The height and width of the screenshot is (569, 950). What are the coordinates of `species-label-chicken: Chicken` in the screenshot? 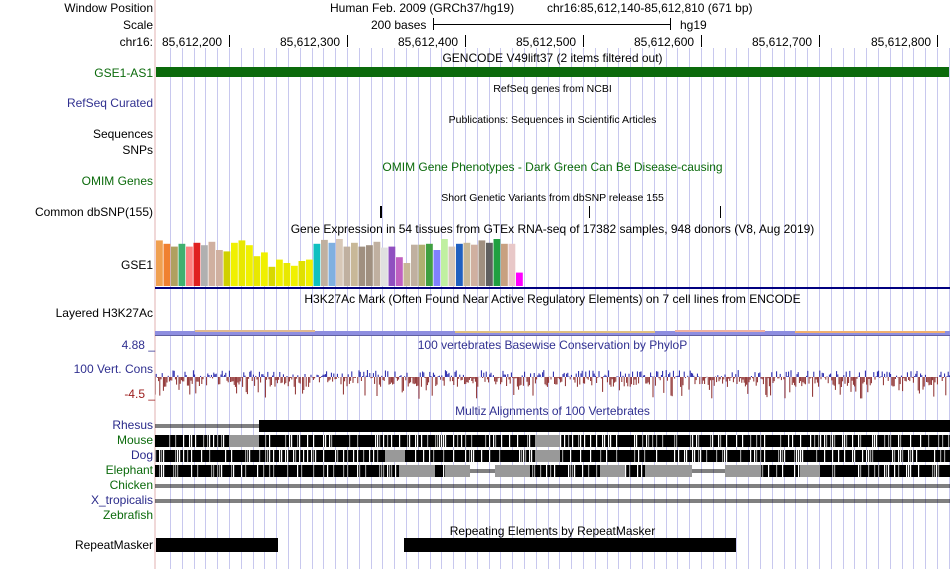 It's located at (131, 485).